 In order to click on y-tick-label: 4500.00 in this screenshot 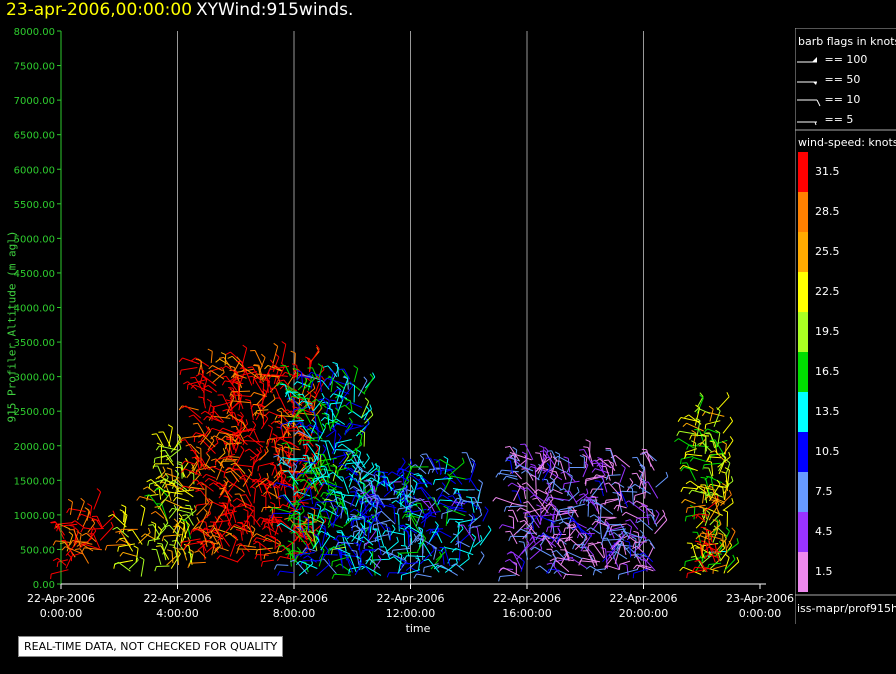, I will do `click(34, 274)`.